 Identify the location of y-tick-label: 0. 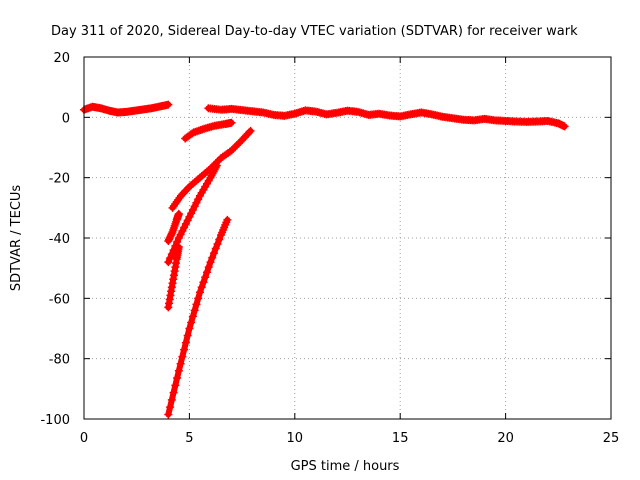
(66, 118).